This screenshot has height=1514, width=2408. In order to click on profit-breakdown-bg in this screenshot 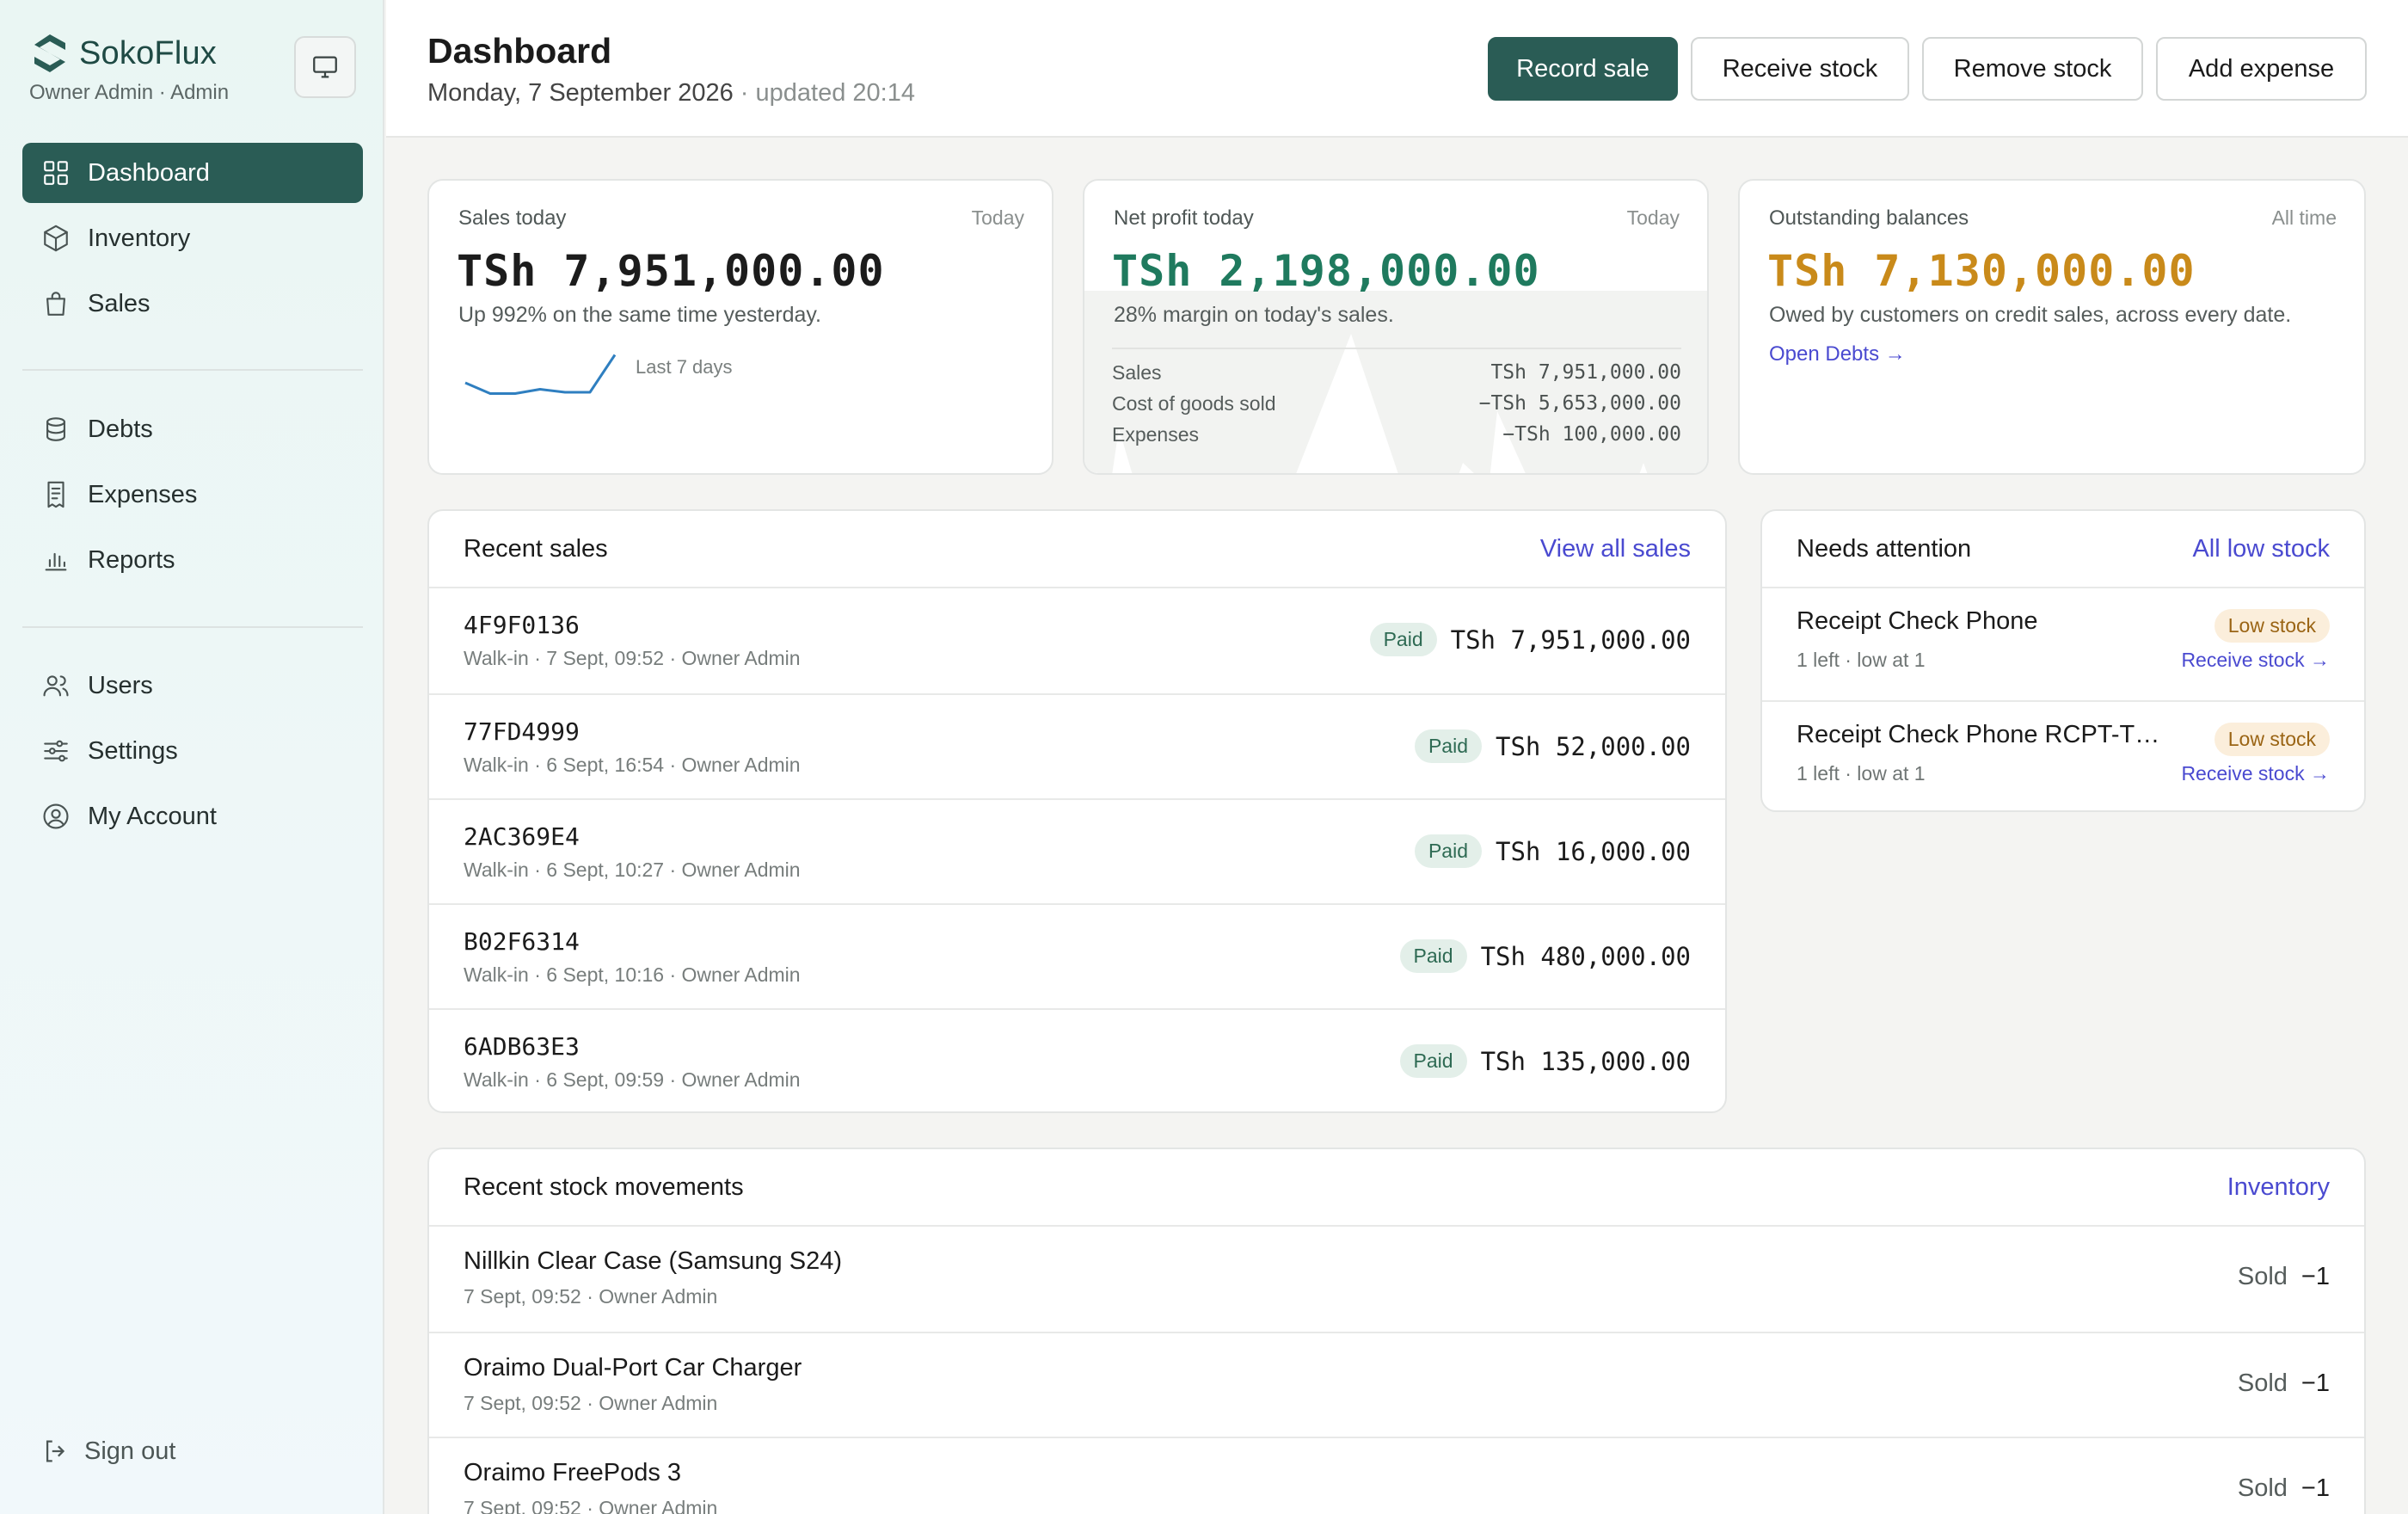, I will do `click(1395, 382)`.